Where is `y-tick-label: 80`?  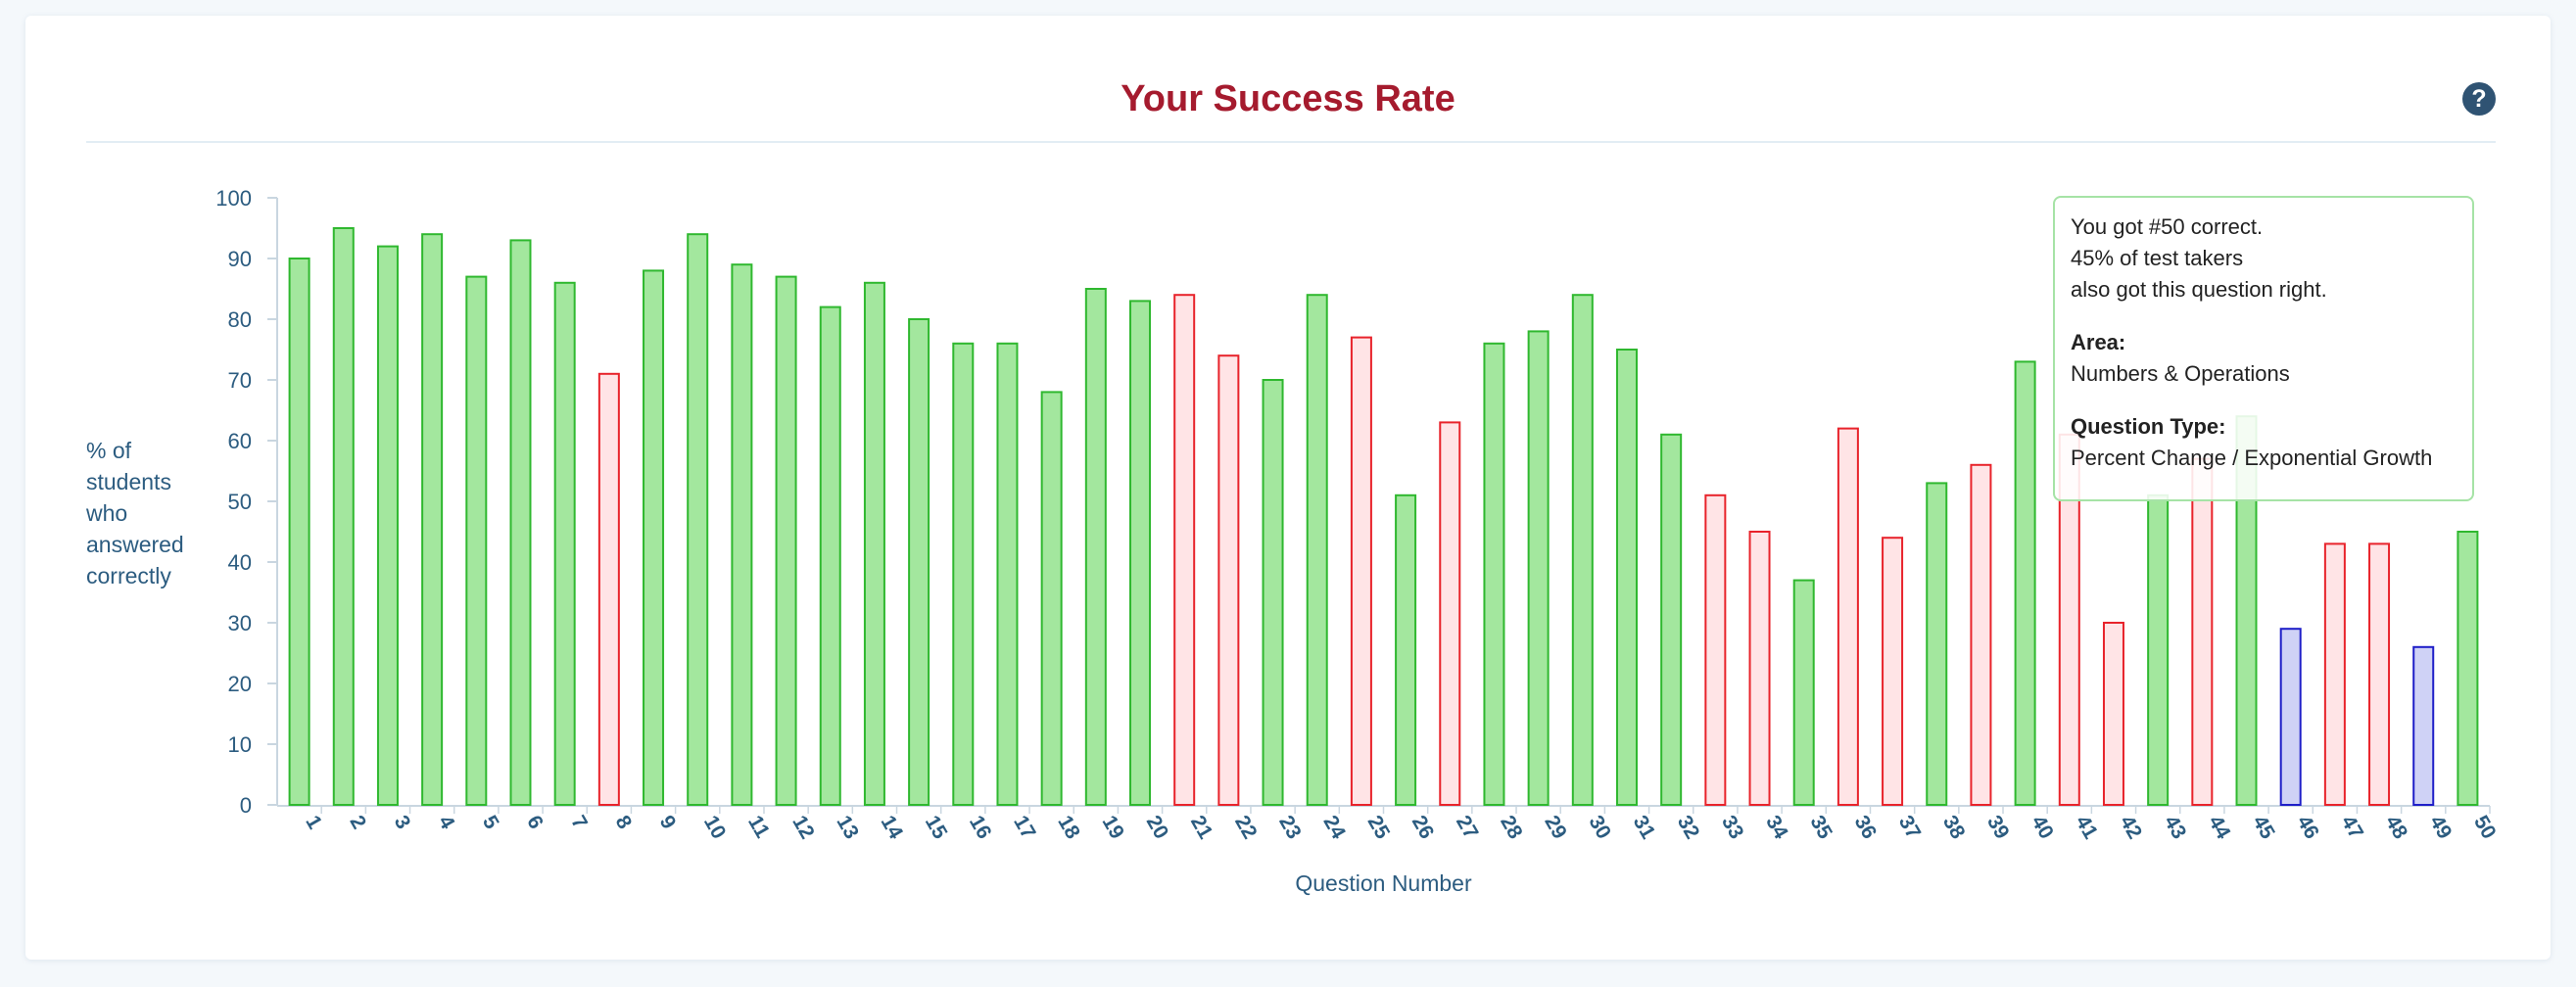
y-tick-label: 80 is located at coordinates (240, 319).